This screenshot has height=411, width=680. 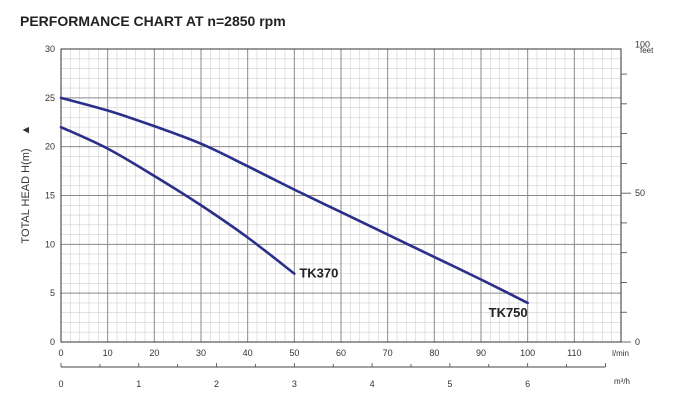 I want to click on m3h-axis: 0 1 2 3 4 5 6, so click(x=332, y=376).